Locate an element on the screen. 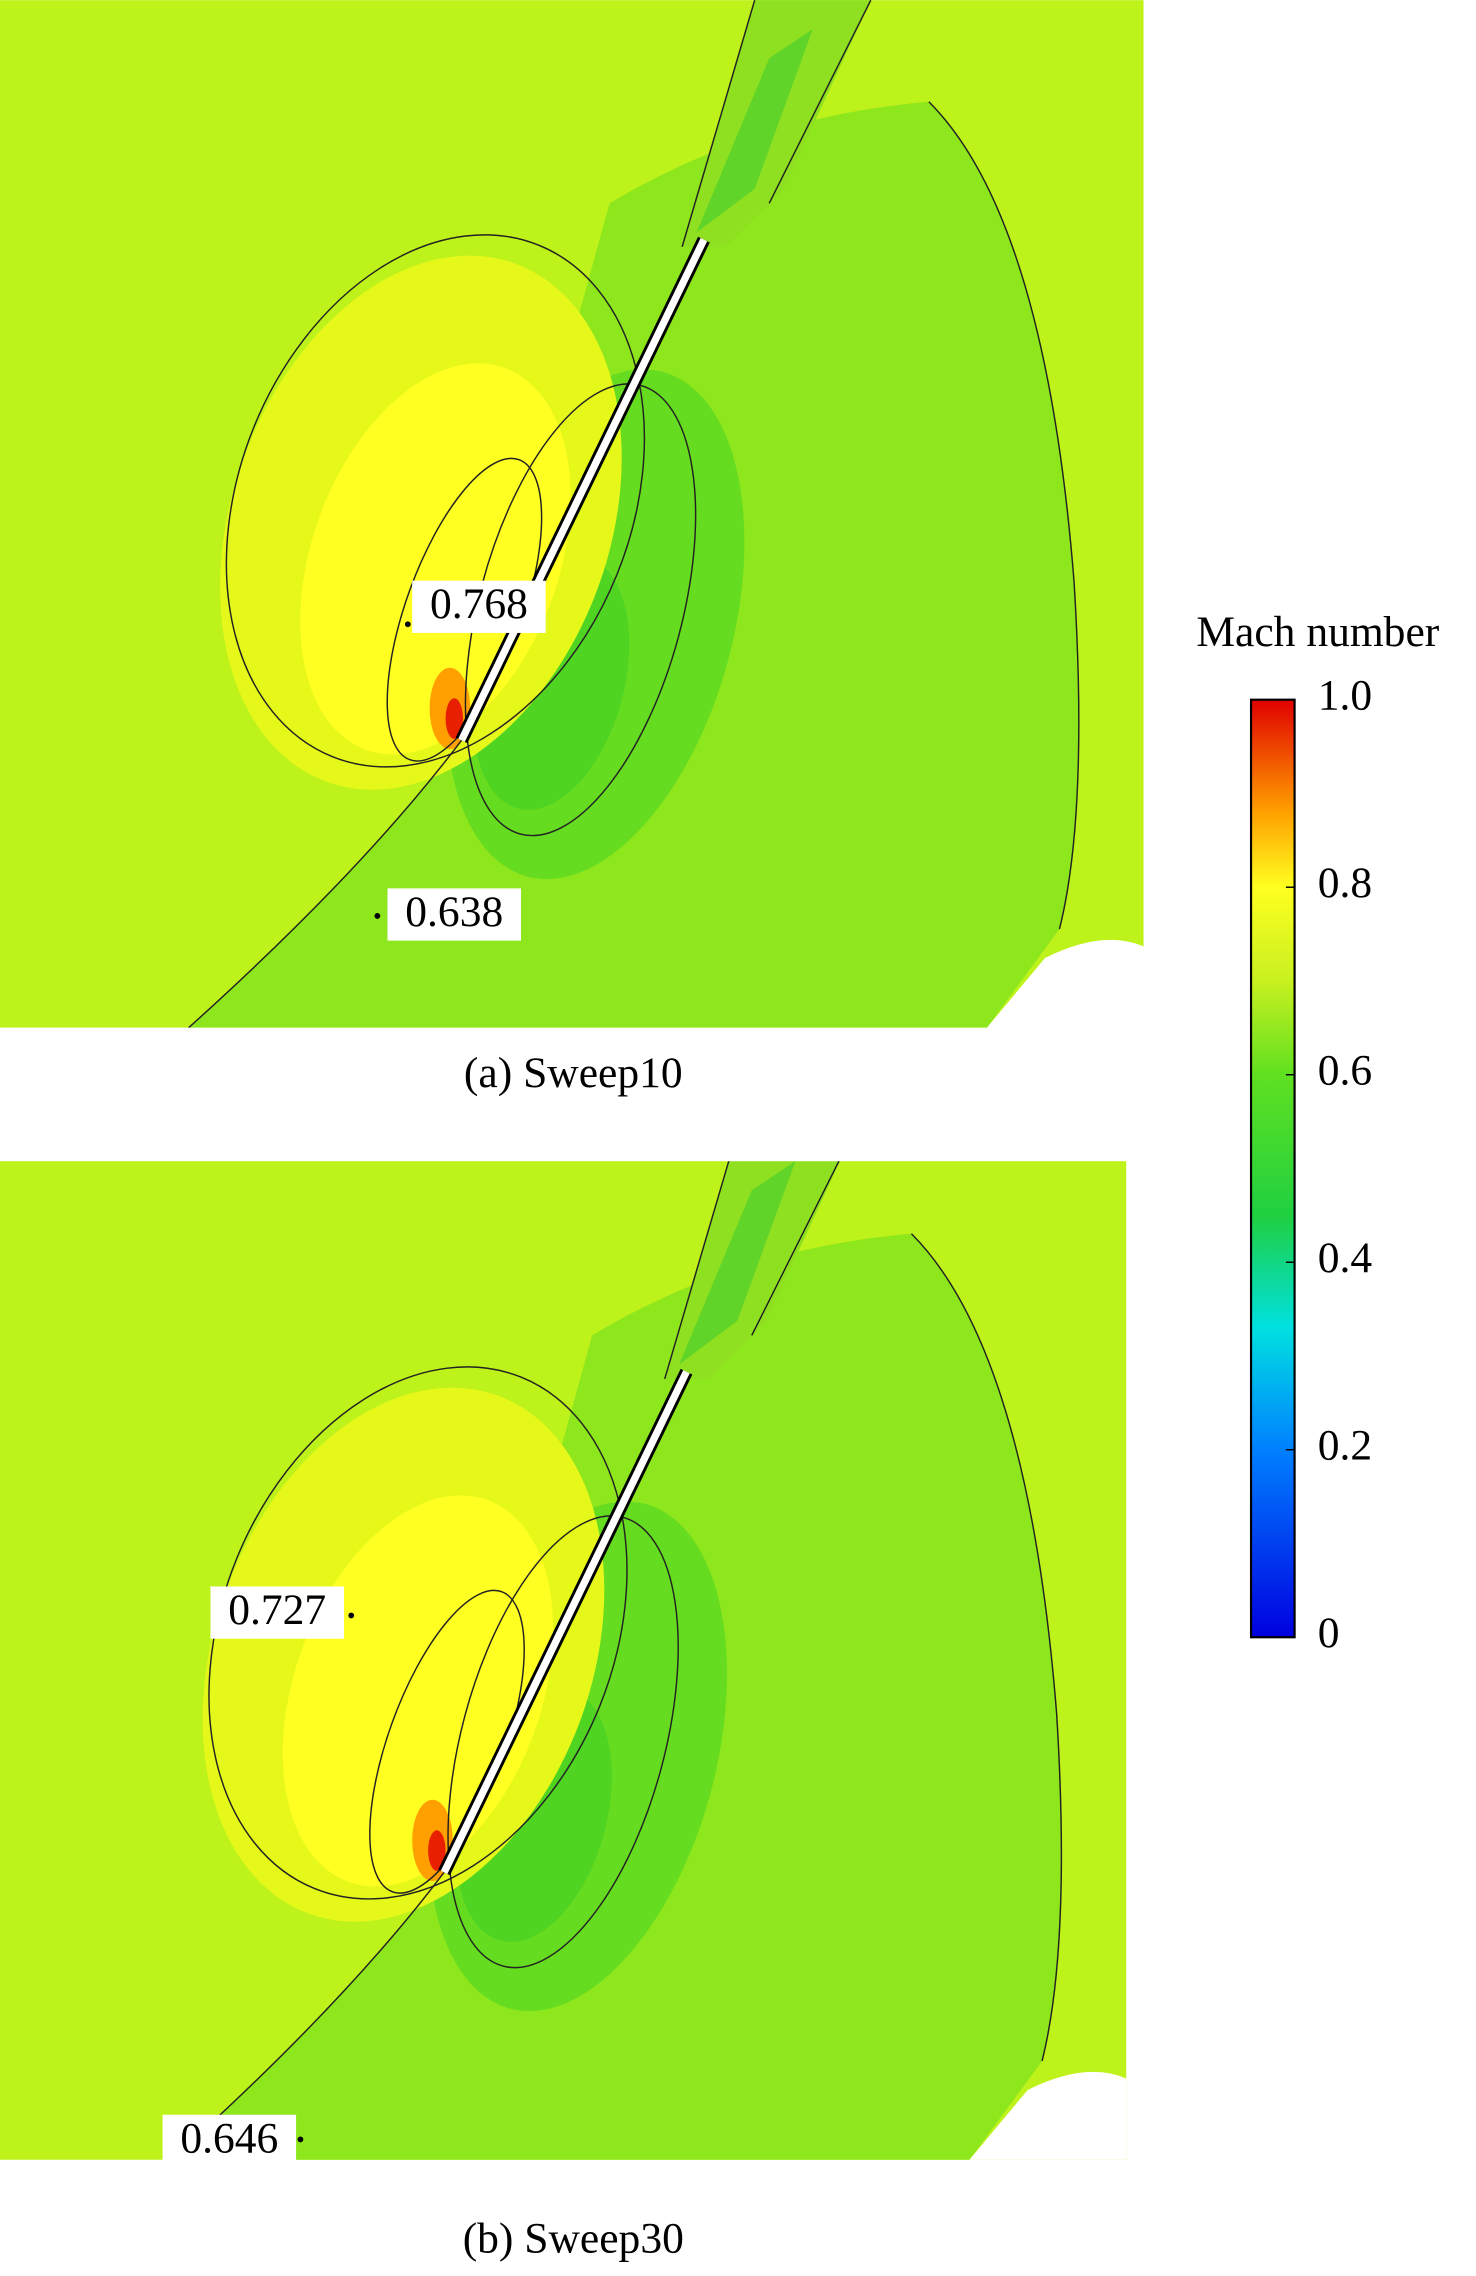 The height and width of the screenshot is (2276, 1476). colorbar-tick-label: 0.4 is located at coordinates (1345, 1258).